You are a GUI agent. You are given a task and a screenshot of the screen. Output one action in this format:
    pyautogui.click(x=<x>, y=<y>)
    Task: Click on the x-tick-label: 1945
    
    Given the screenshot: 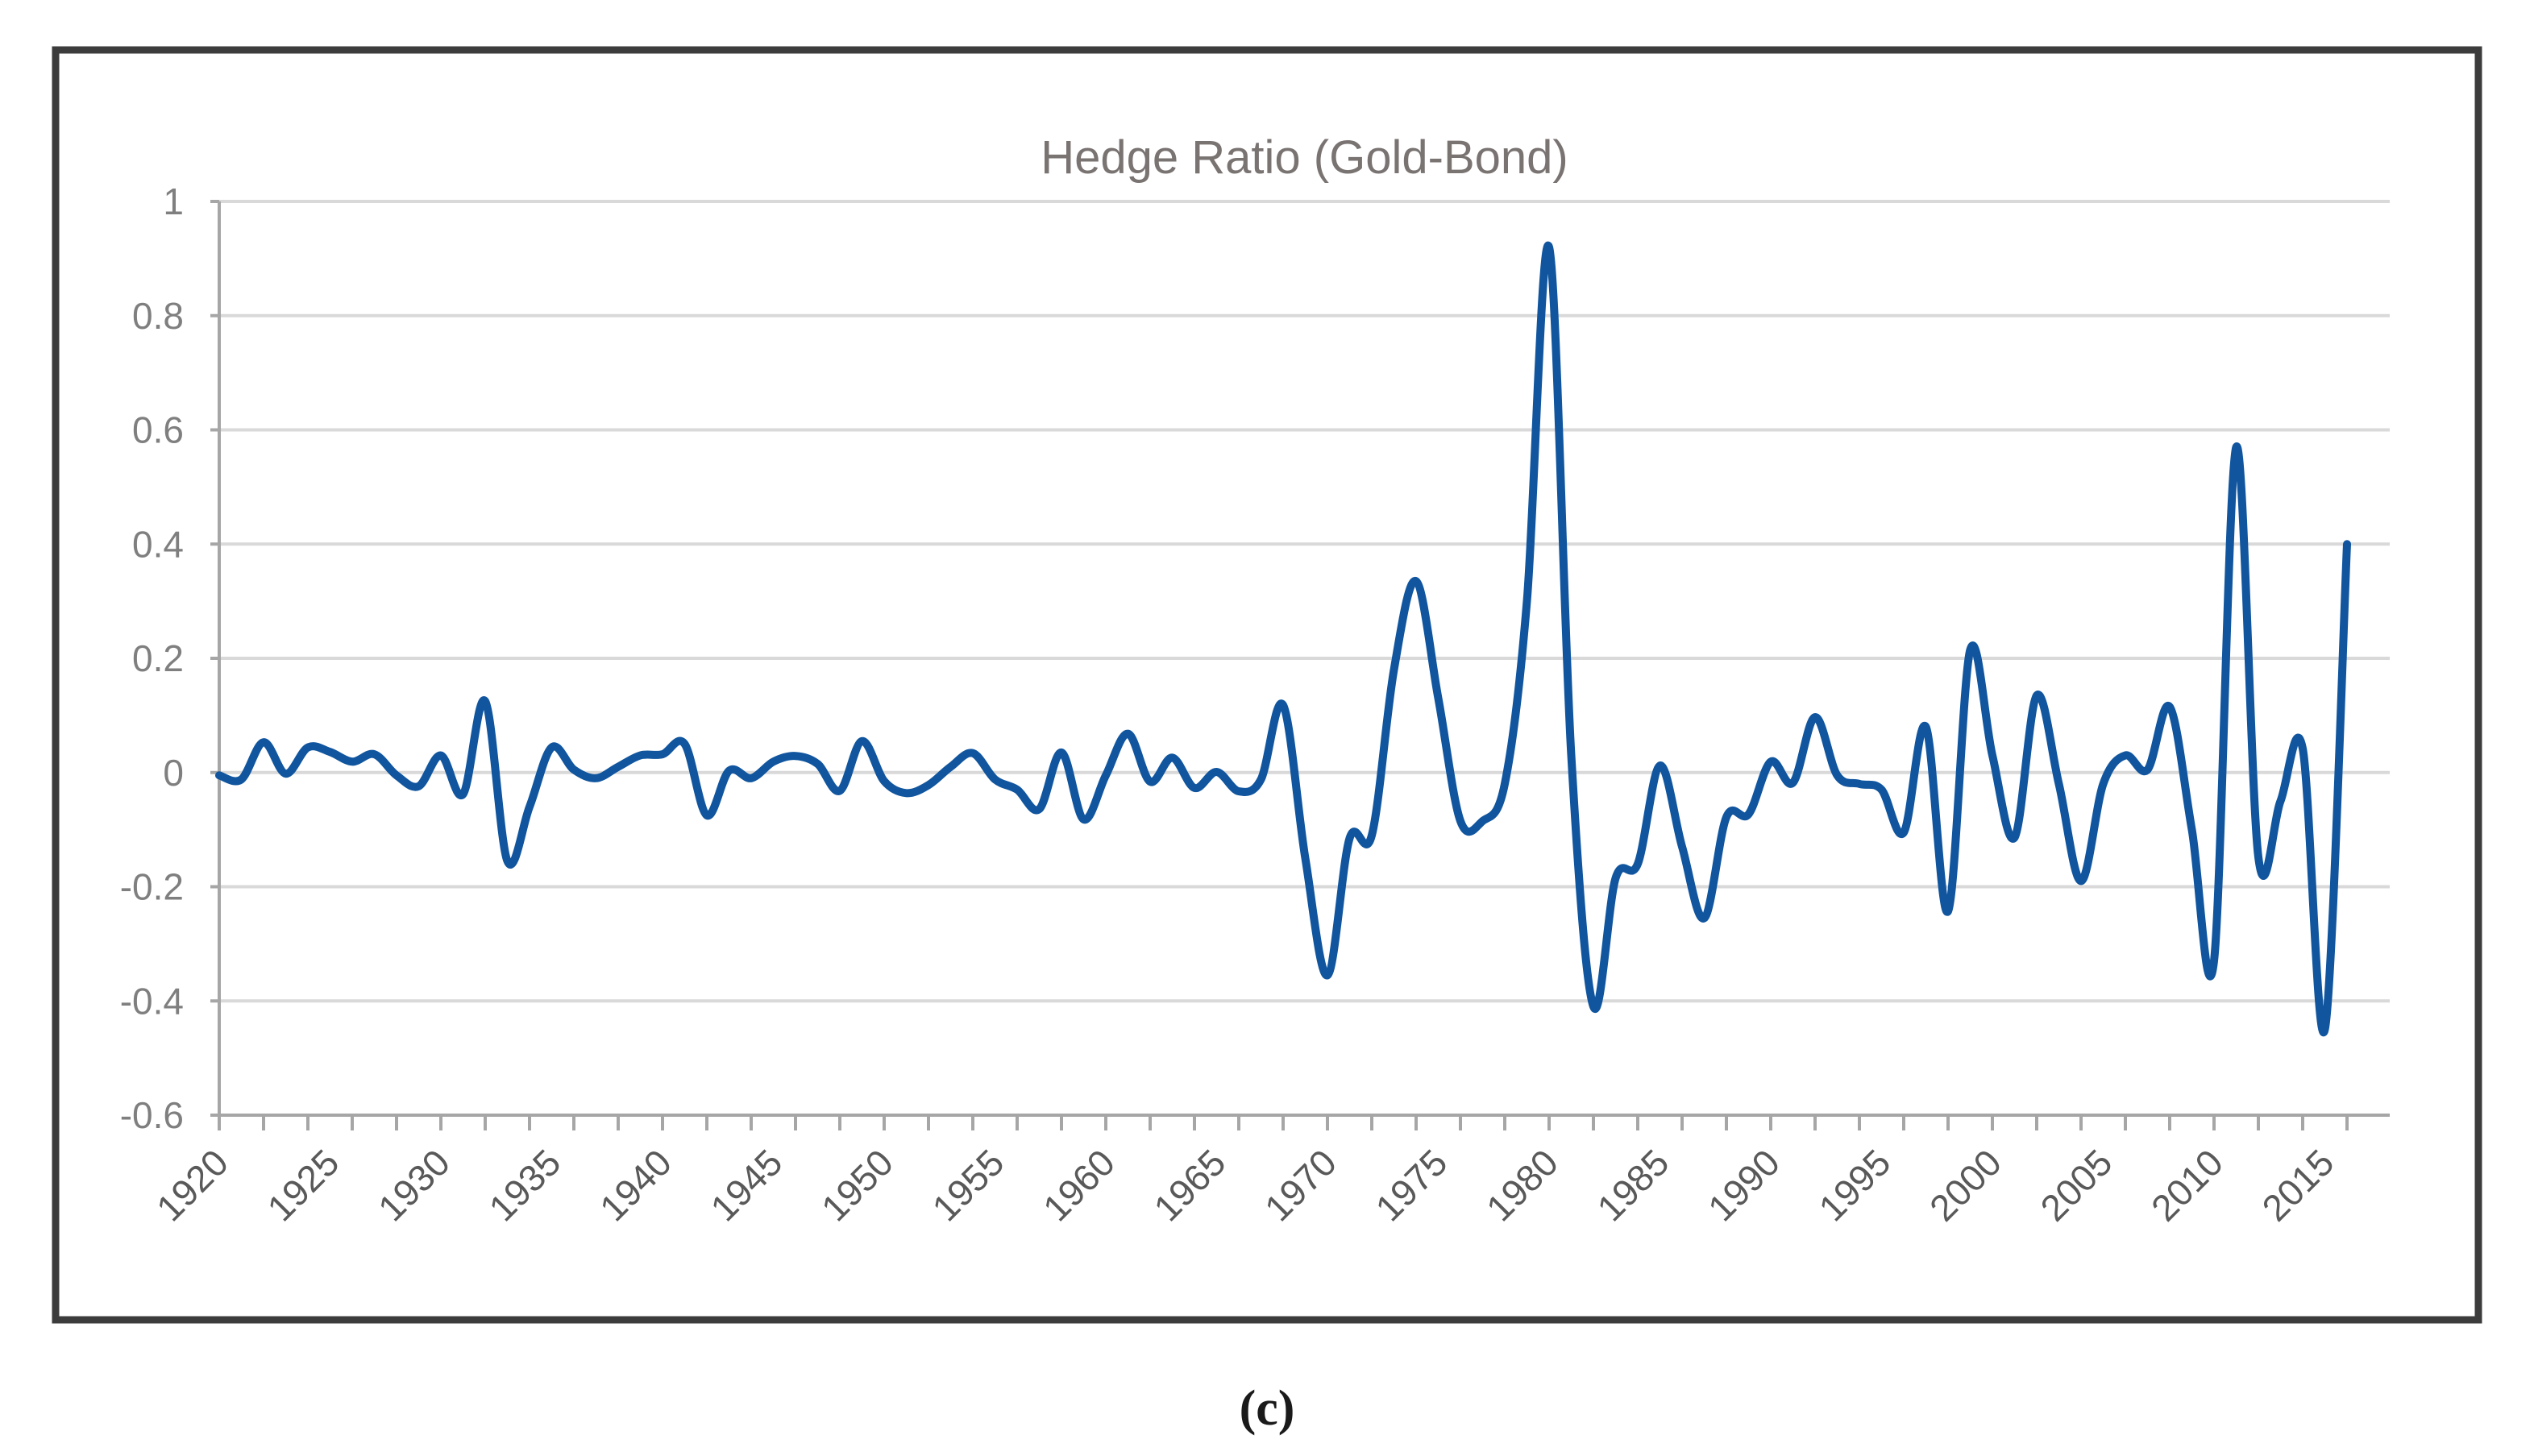 What is the action you would take?
    pyautogui.click(x=746, y=1185)
    